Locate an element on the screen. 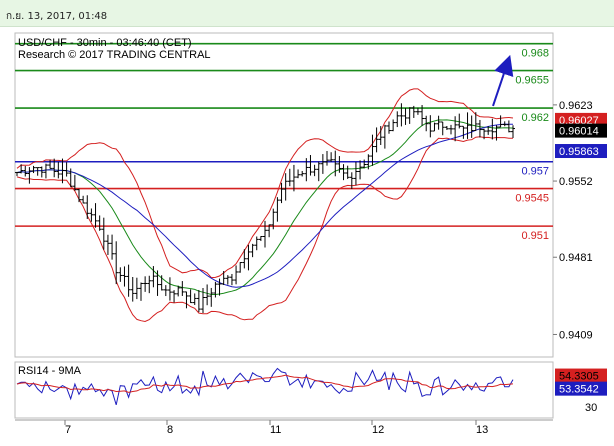 The width and height of the screenshot is (614, 446). rsi-tag-label: 54.3305 is located at coordinates (579, 377).